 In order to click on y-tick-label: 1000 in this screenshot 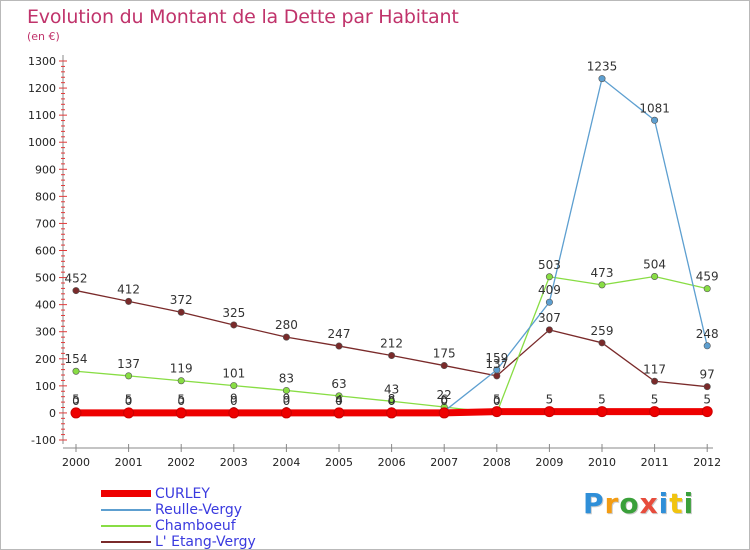, I will do `click(42, 142)`.